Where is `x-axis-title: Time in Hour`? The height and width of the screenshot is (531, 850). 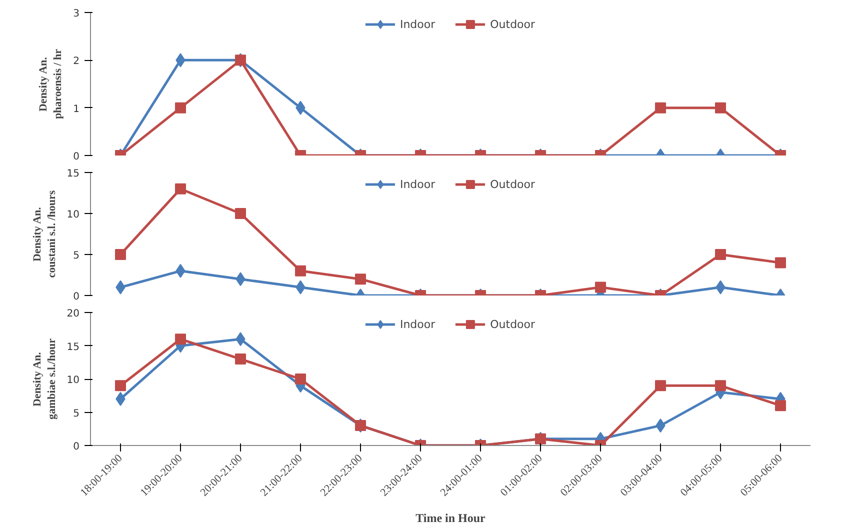 x-axis-title: Time in Hour is located at coordinates (451, 518).